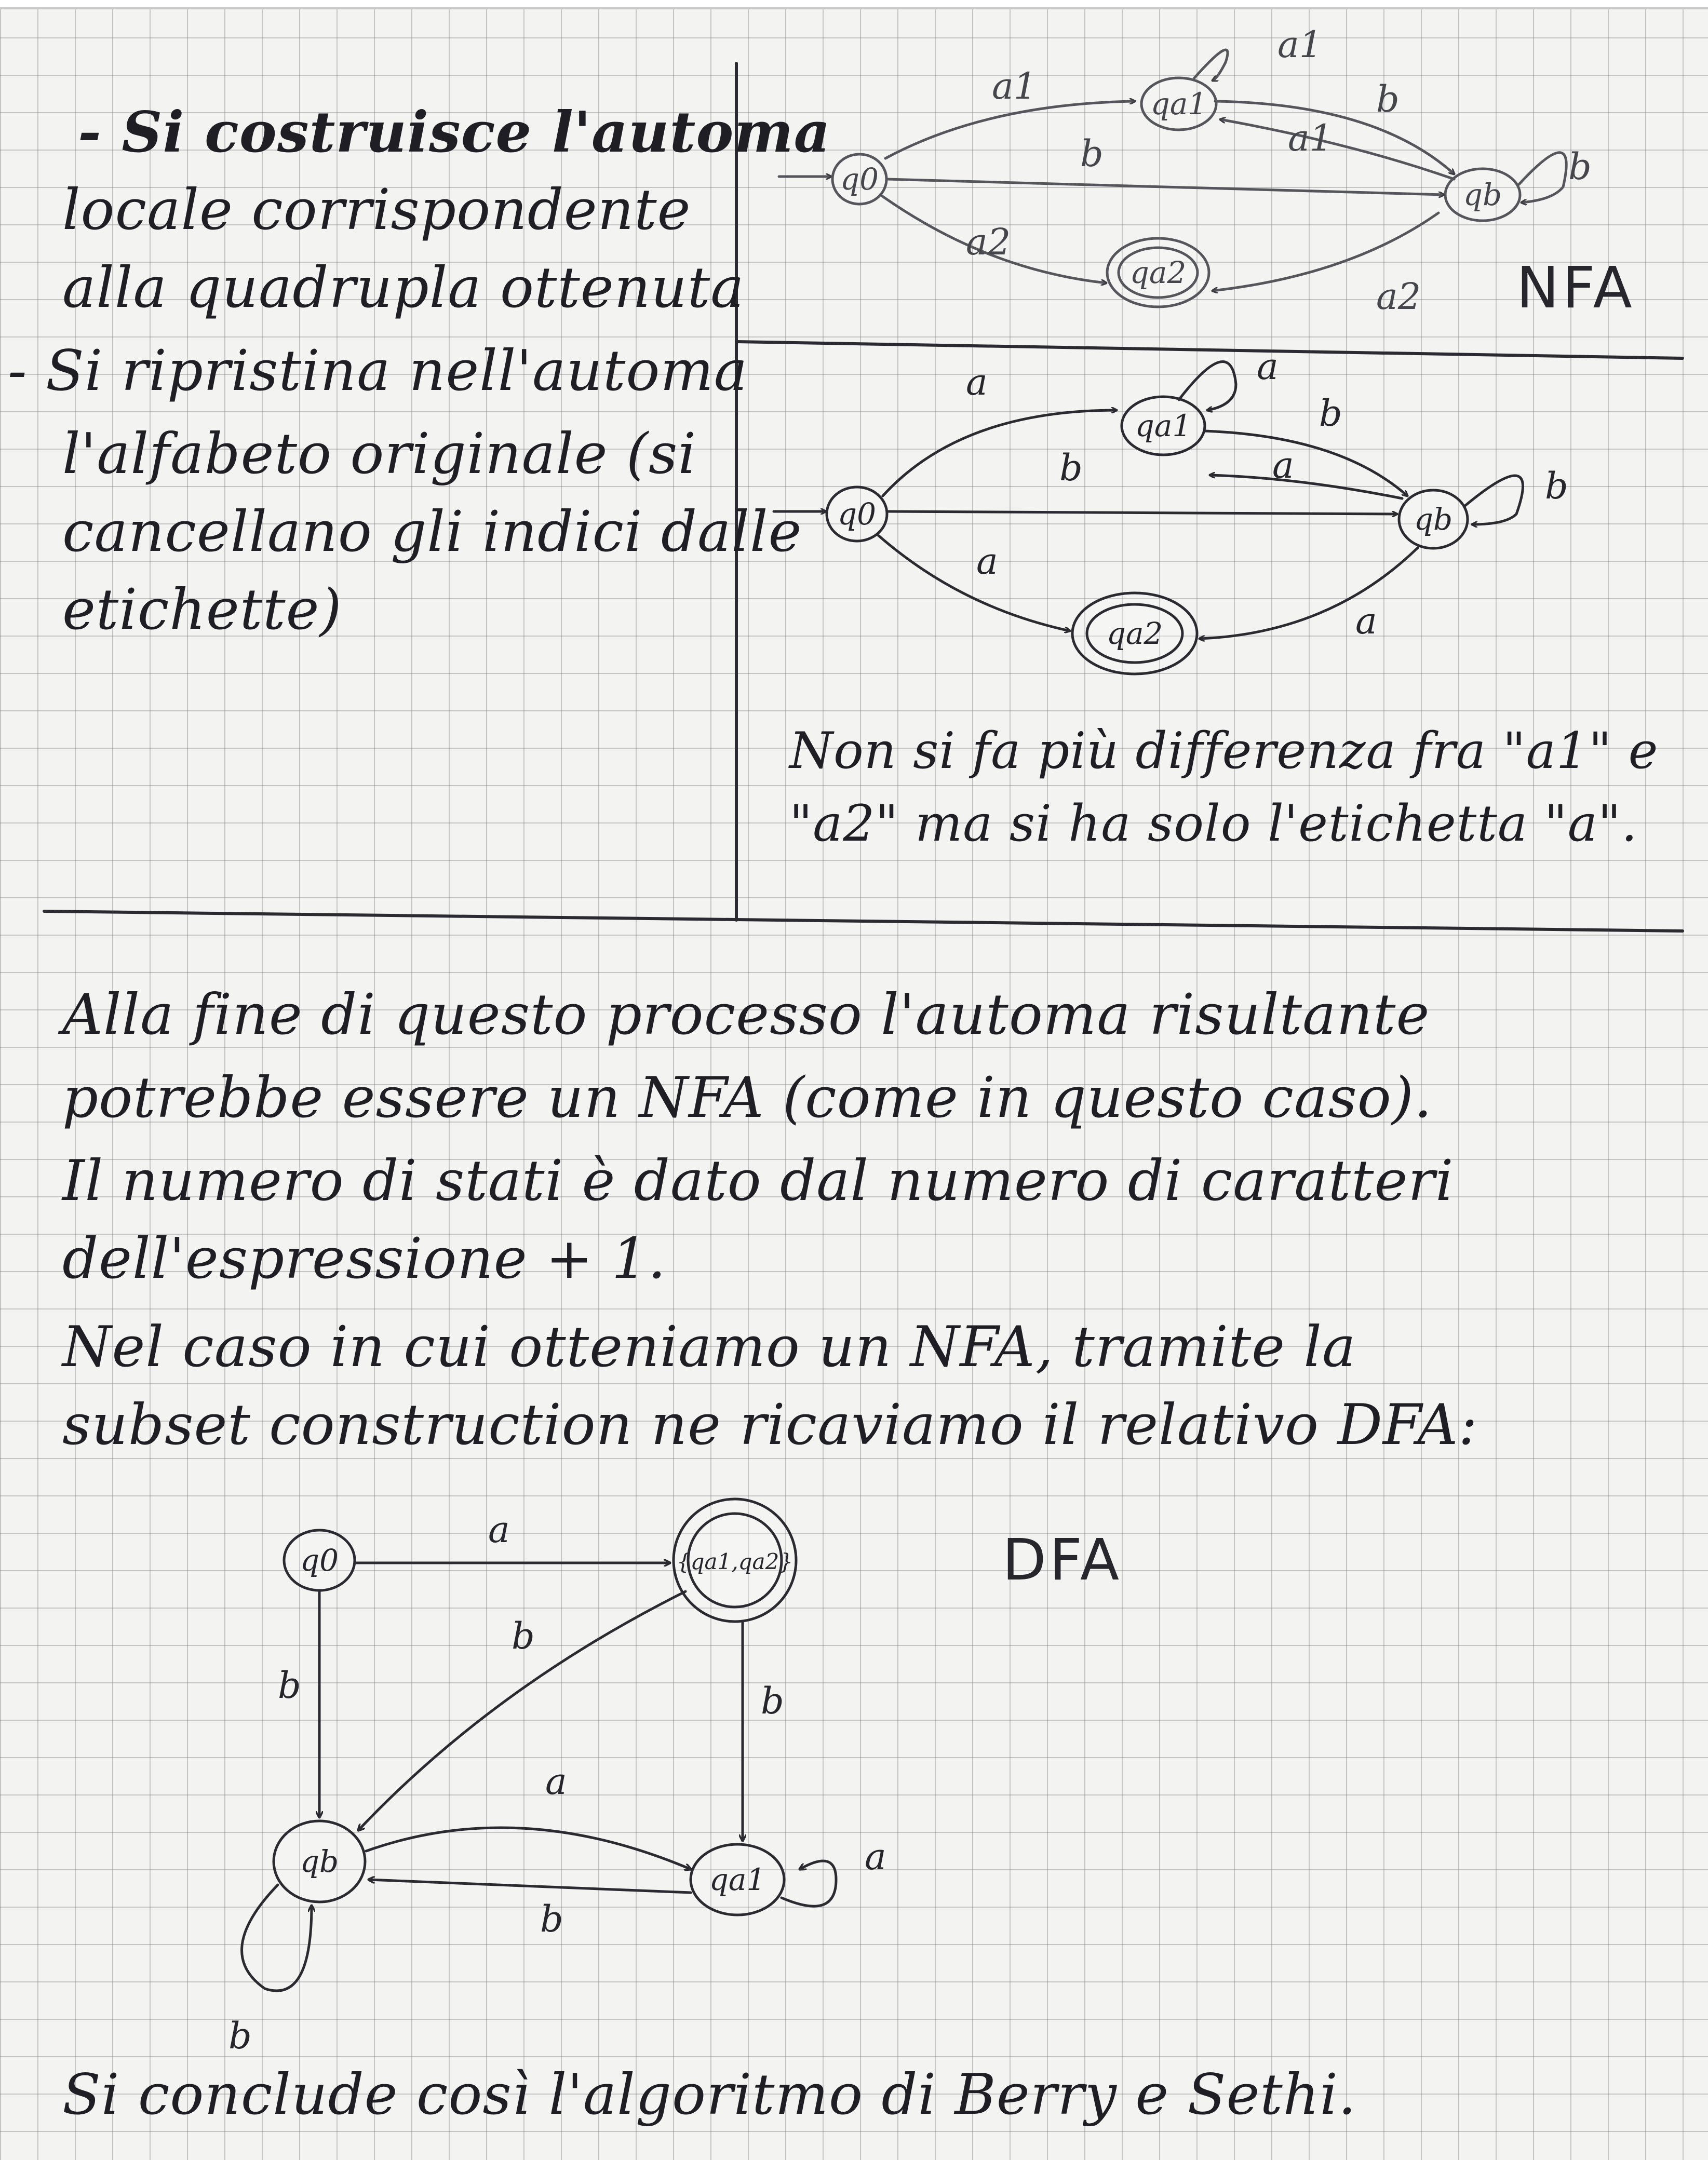  I want to click on state-qa1qa2-outer, so click(735, 1560).